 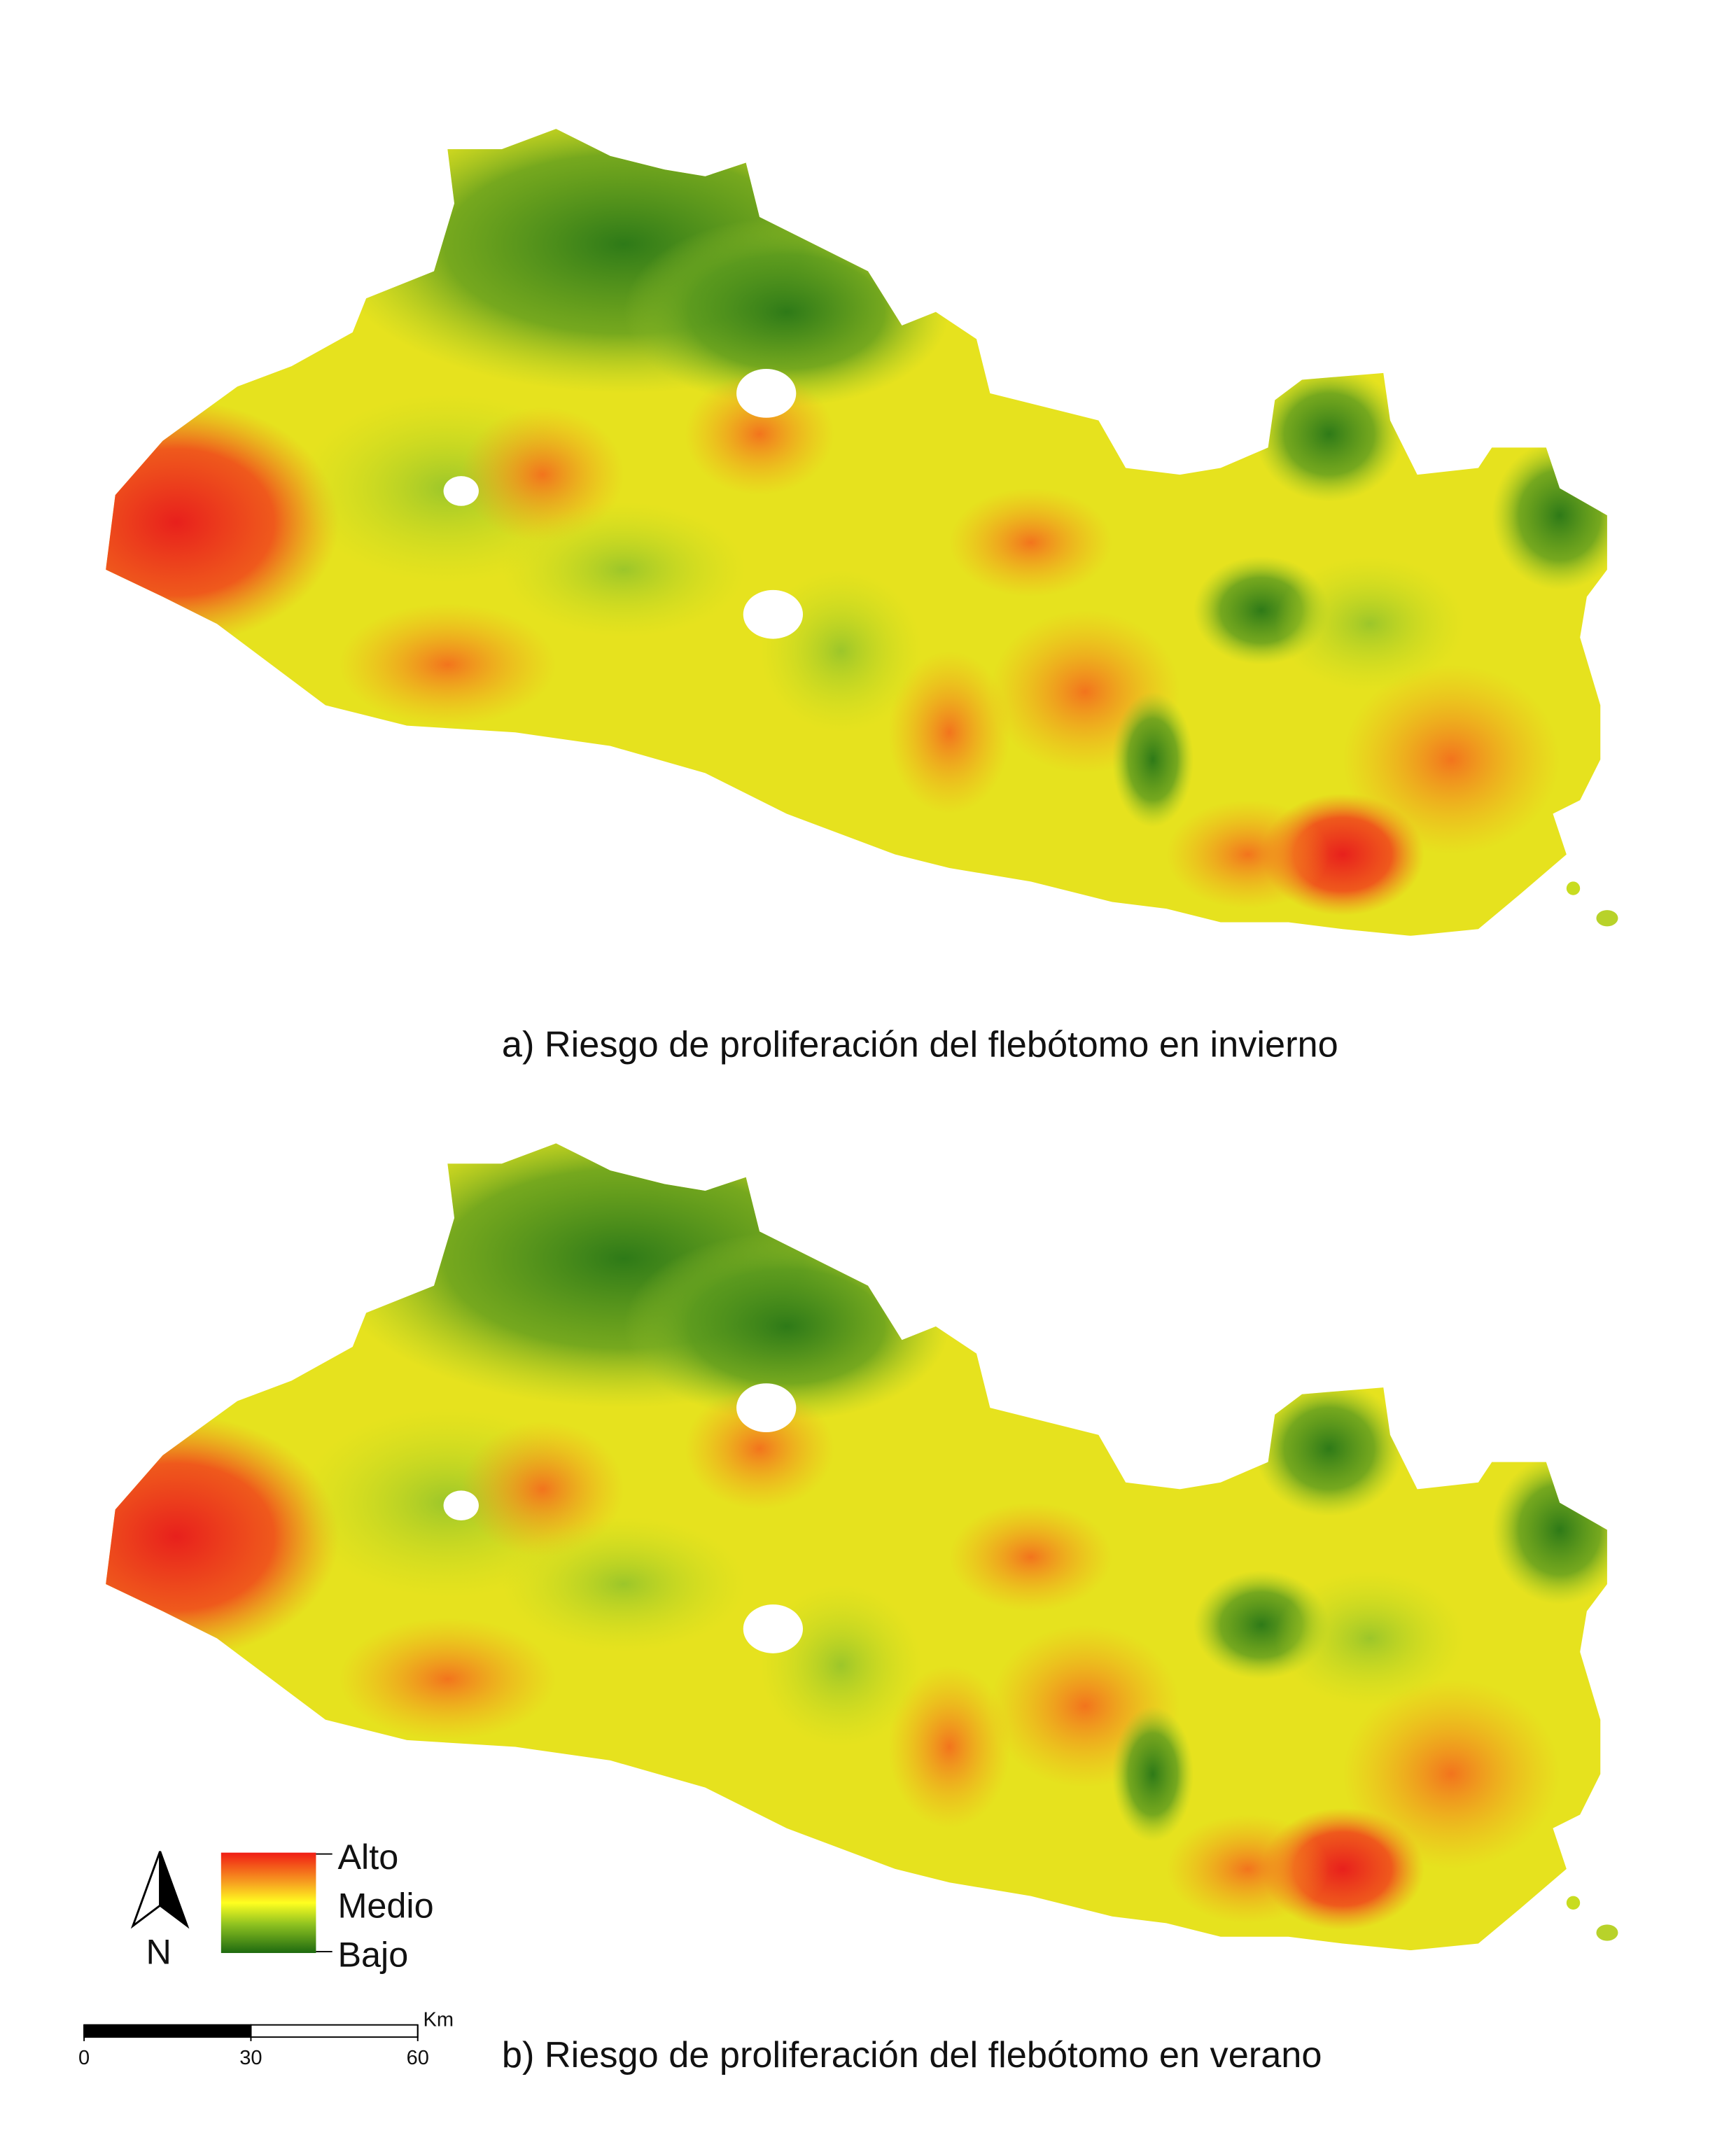 I want to click on legend-ramp, so click(x=268, y=1903).